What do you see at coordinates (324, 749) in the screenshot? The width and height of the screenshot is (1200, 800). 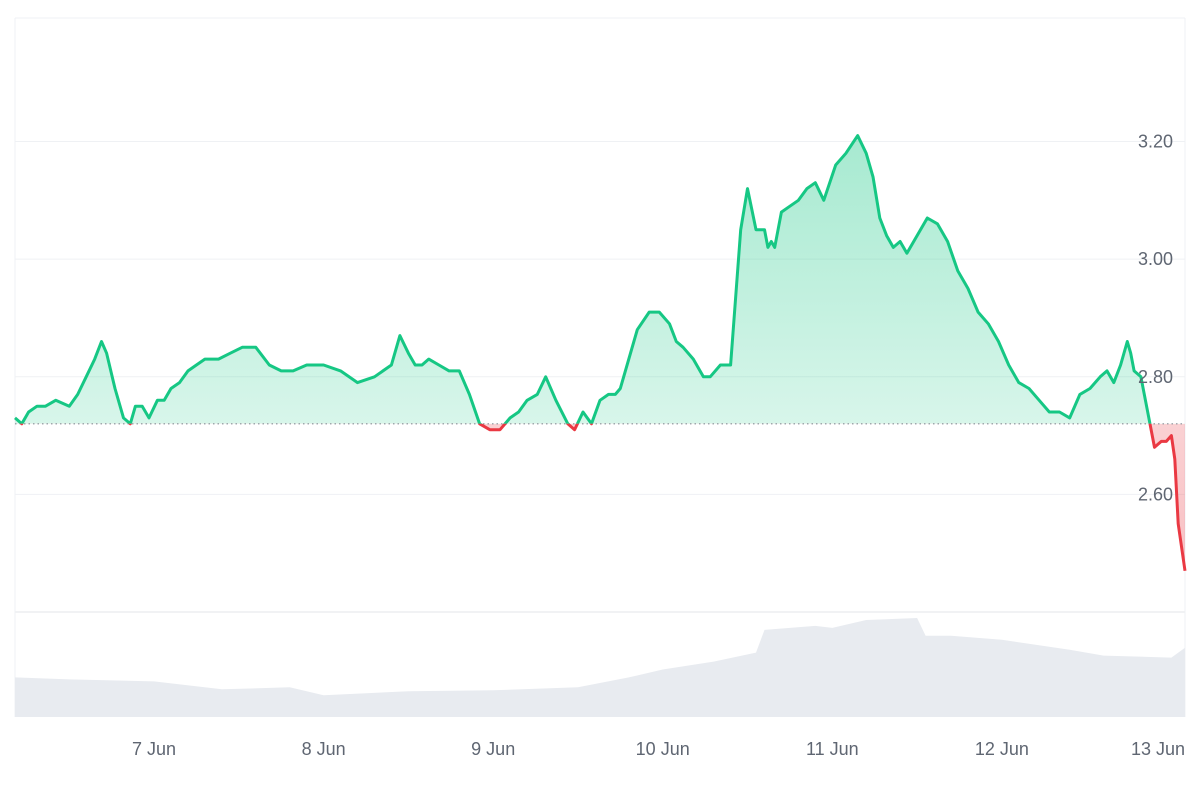 I see `x-tick-label: 8 Jun` at bounding box center [324, 749].